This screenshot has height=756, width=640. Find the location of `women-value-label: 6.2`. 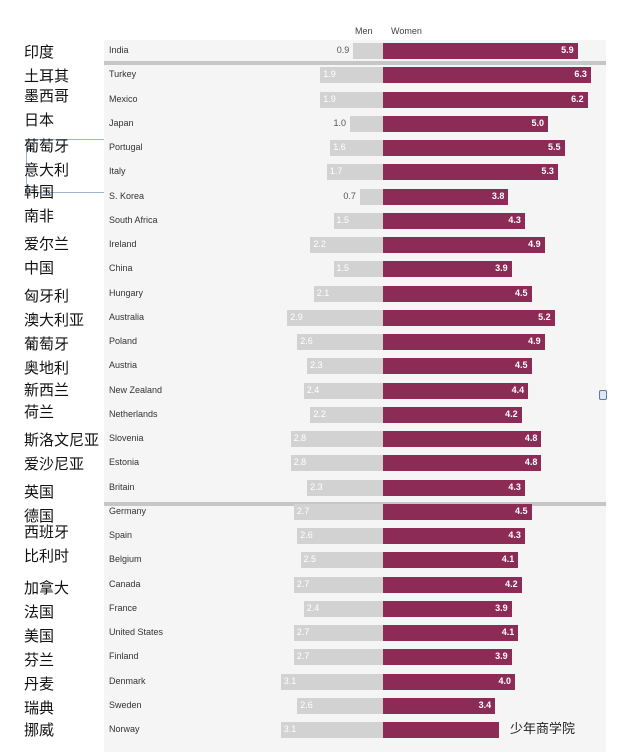

women-value-label: 6.2 is located at coordinates (577, 99).